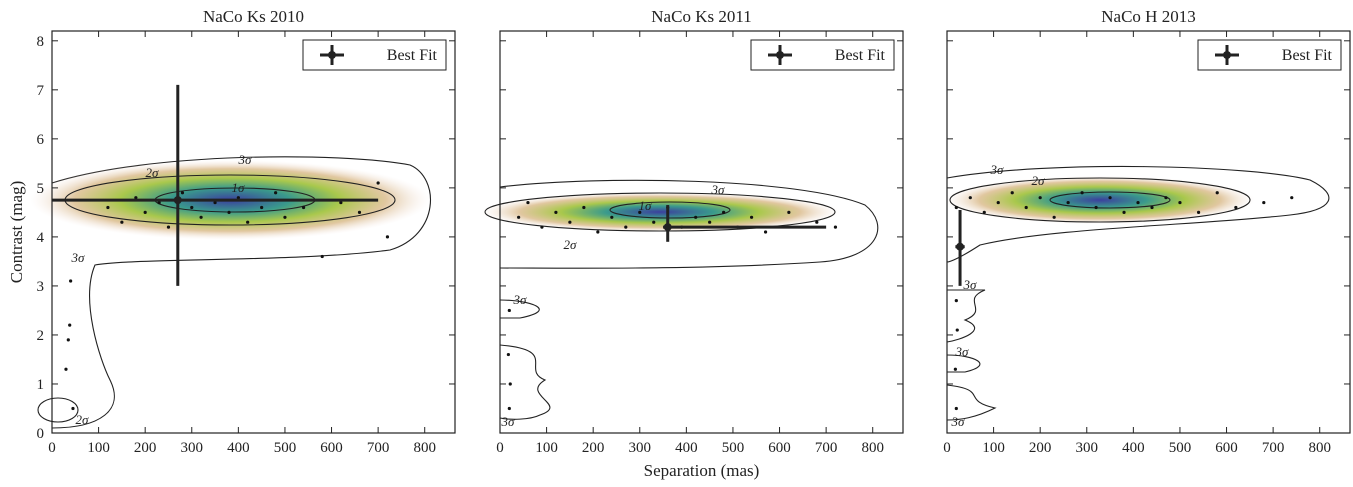  What do you see at coordinates (41, 287) in the screenshot?
I see `y-tick-label: 3` at bounding box center [41, 287].